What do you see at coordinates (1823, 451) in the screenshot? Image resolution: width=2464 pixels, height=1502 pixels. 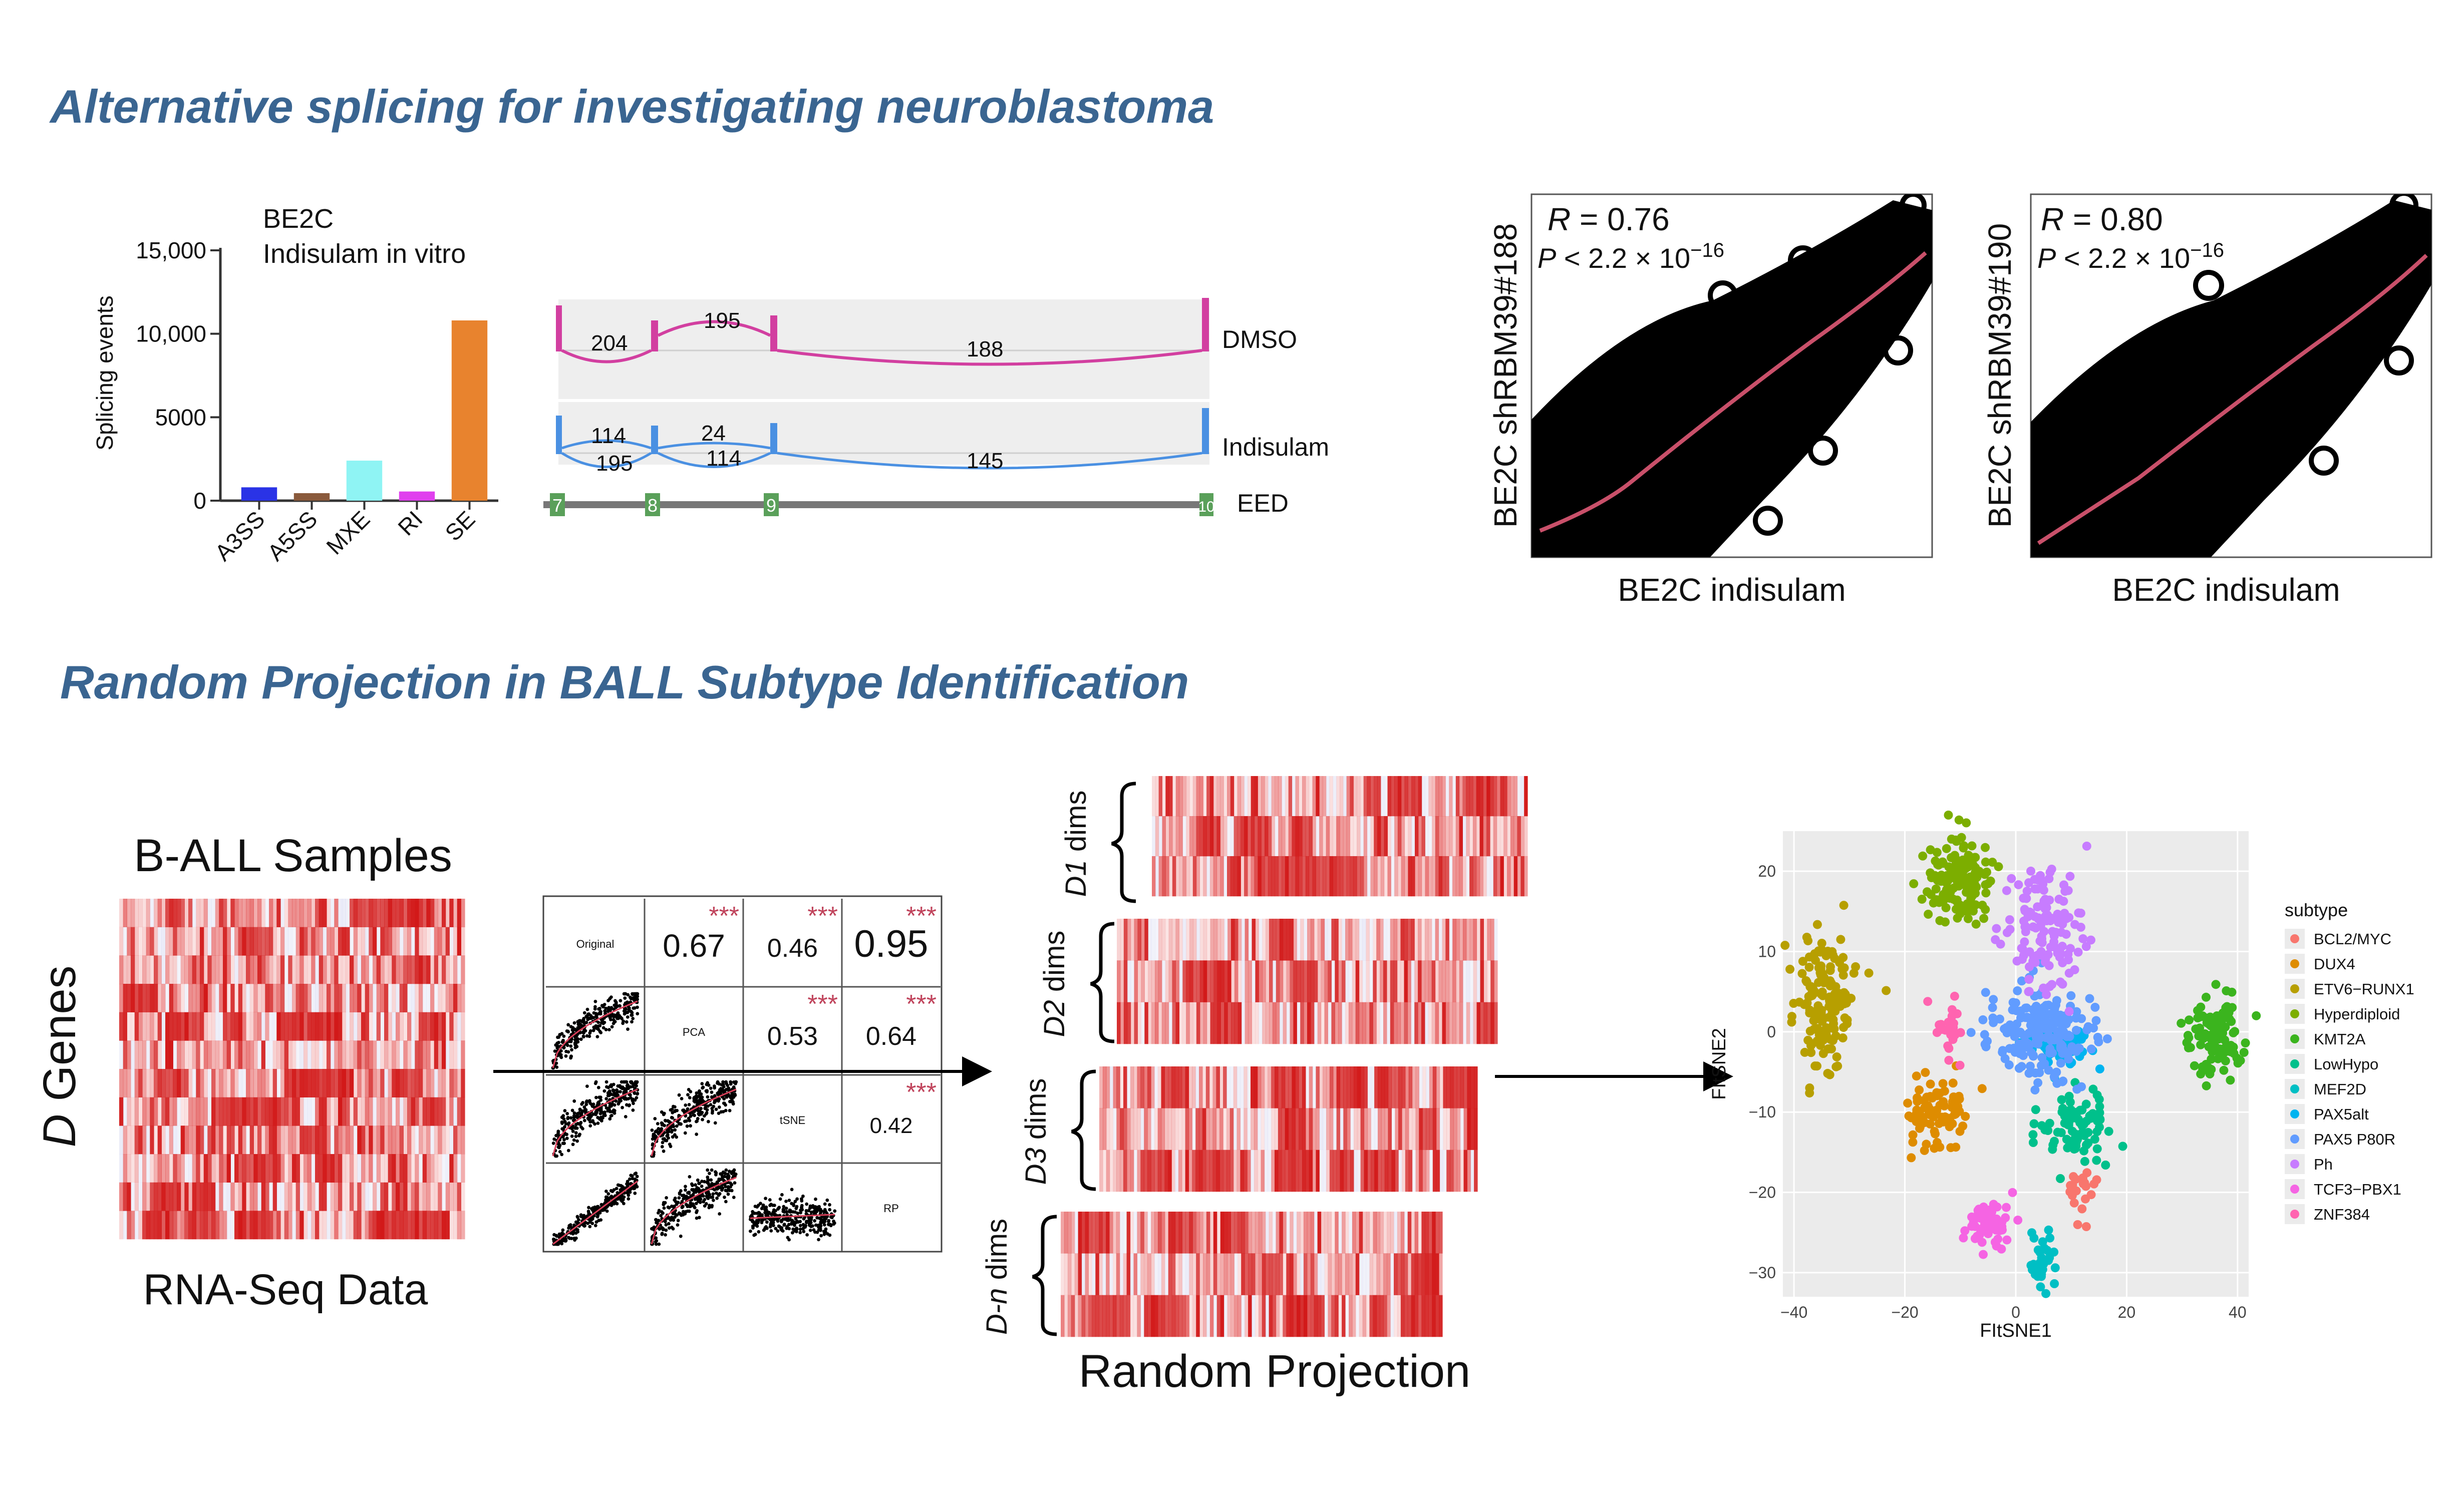 I see `scatter-outlier` at bounding box center [1823, 451].